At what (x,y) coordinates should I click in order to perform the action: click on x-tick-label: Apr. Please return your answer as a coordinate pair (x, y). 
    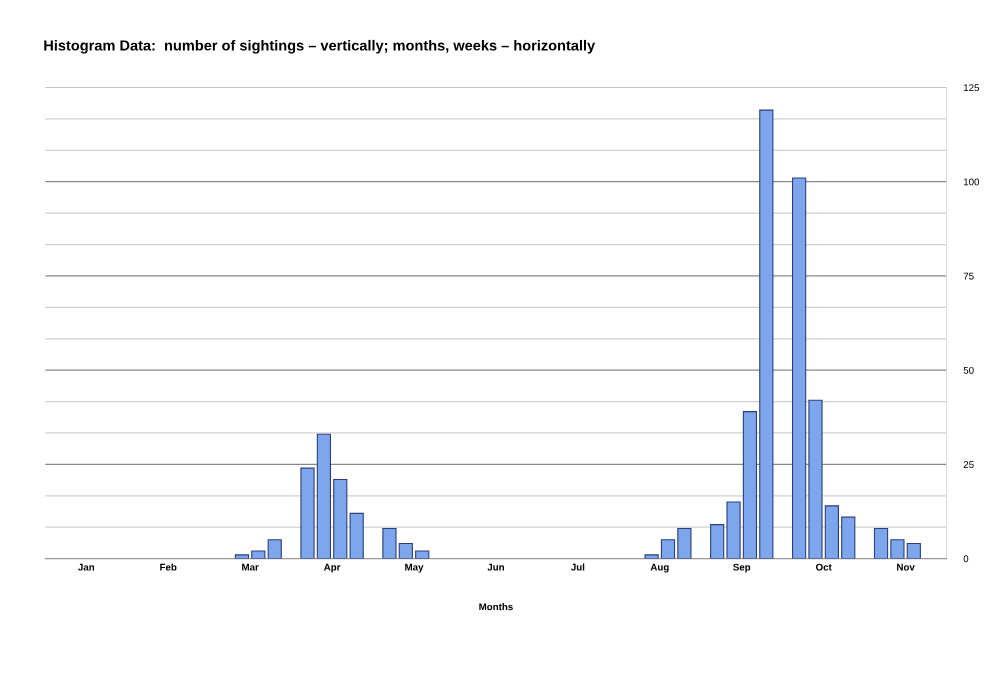
    Looking at the image, I should click on (332, 568).